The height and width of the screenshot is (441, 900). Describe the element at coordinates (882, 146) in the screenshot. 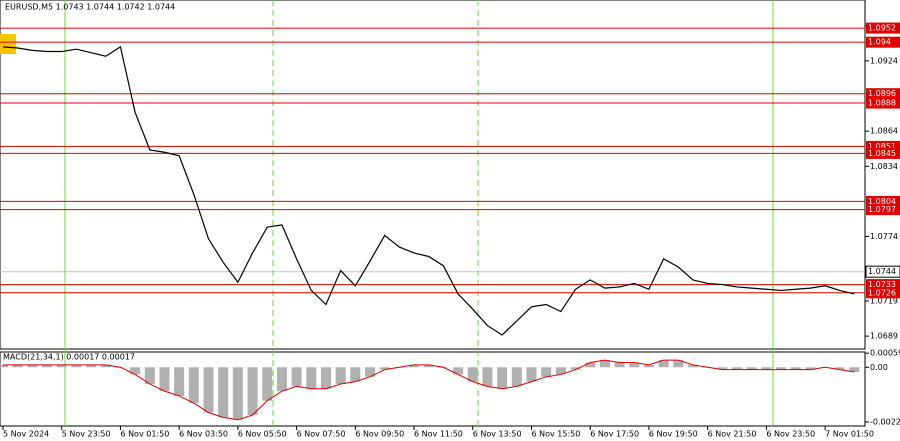

I see `level-label: 1.0851` at that location.